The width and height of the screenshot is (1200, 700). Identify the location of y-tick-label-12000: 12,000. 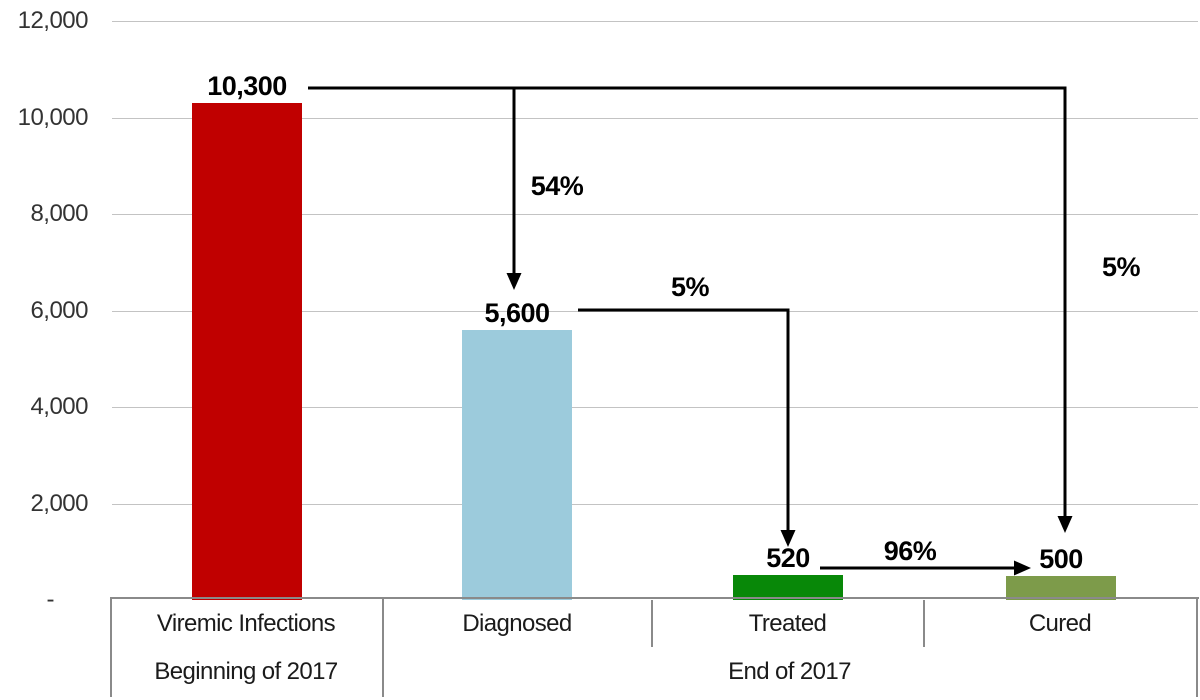
(53, 20).